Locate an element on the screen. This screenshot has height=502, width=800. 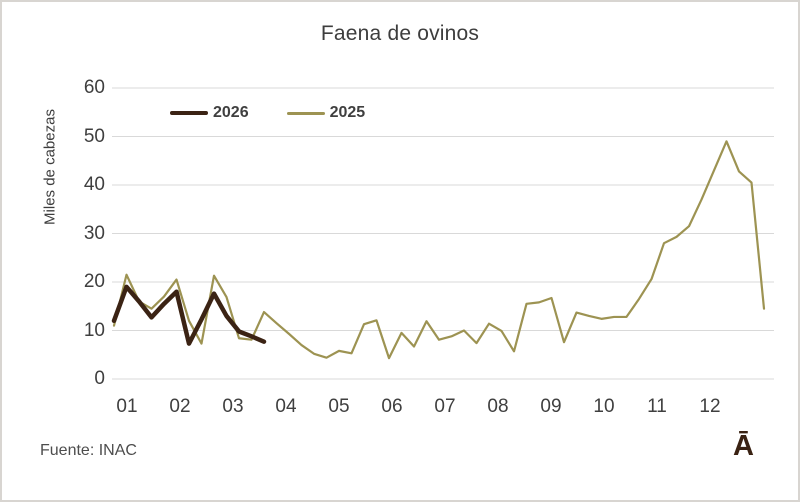
y-tick-label: 60 is located at coordinates (94, 87).